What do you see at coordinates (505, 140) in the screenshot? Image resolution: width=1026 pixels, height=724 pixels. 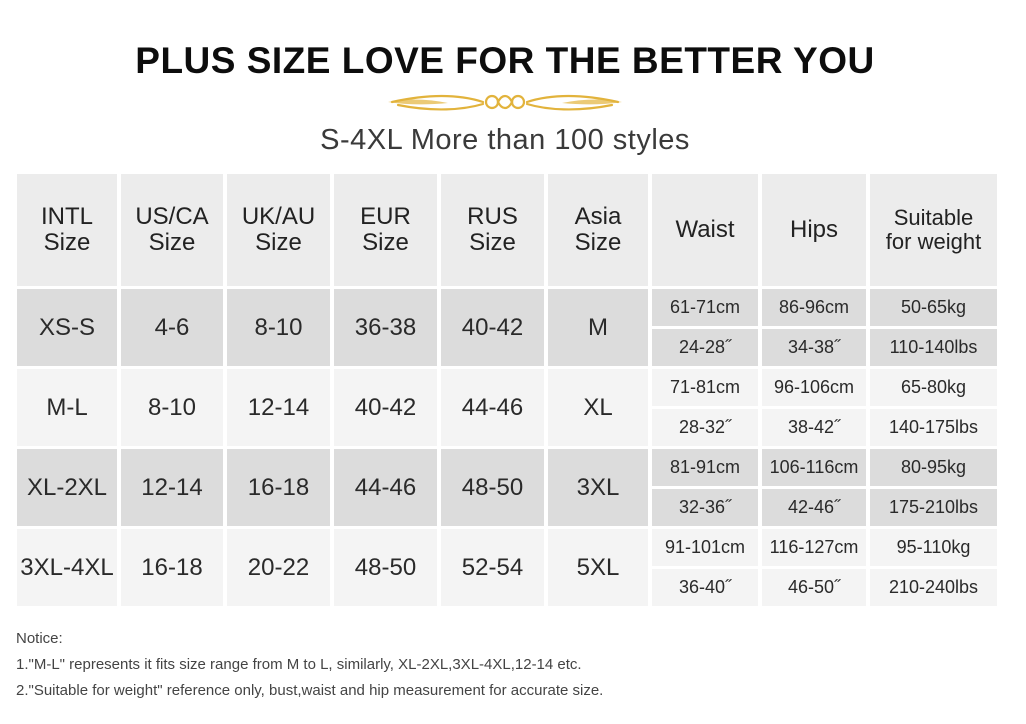 I see `page-subtitle: S-4XL More than 100 styles` at bounding box center [505, 140].